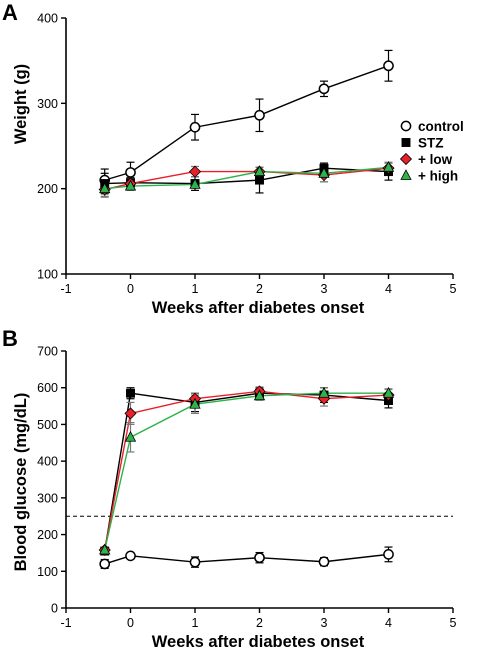 The width and height of the screenshot is (498, 655). What do you see at coordinates (258, 642) in the screenshot?
I see `panel-b-x-axis-title: Weeks after diabetes onset` at bounding box center [258, 642].